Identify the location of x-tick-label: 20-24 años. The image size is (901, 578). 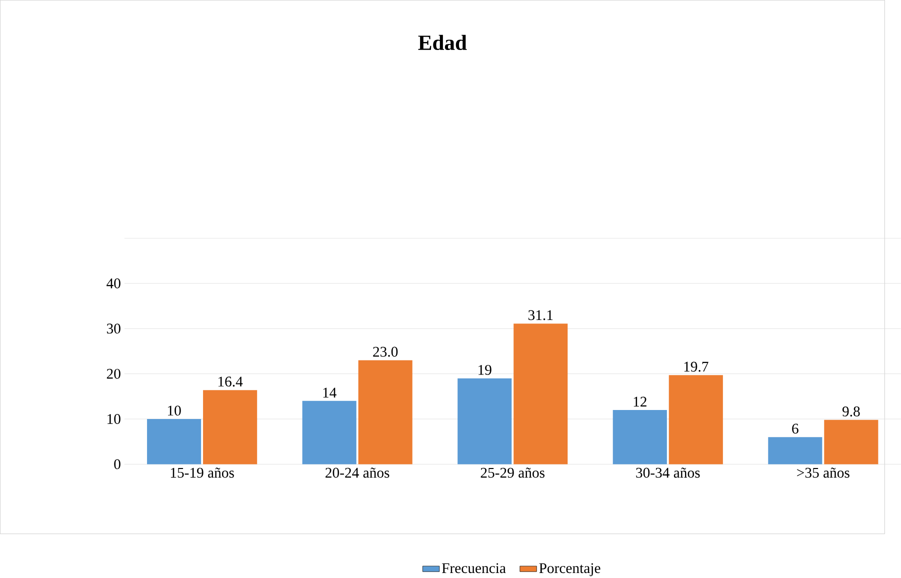
(358, 473).